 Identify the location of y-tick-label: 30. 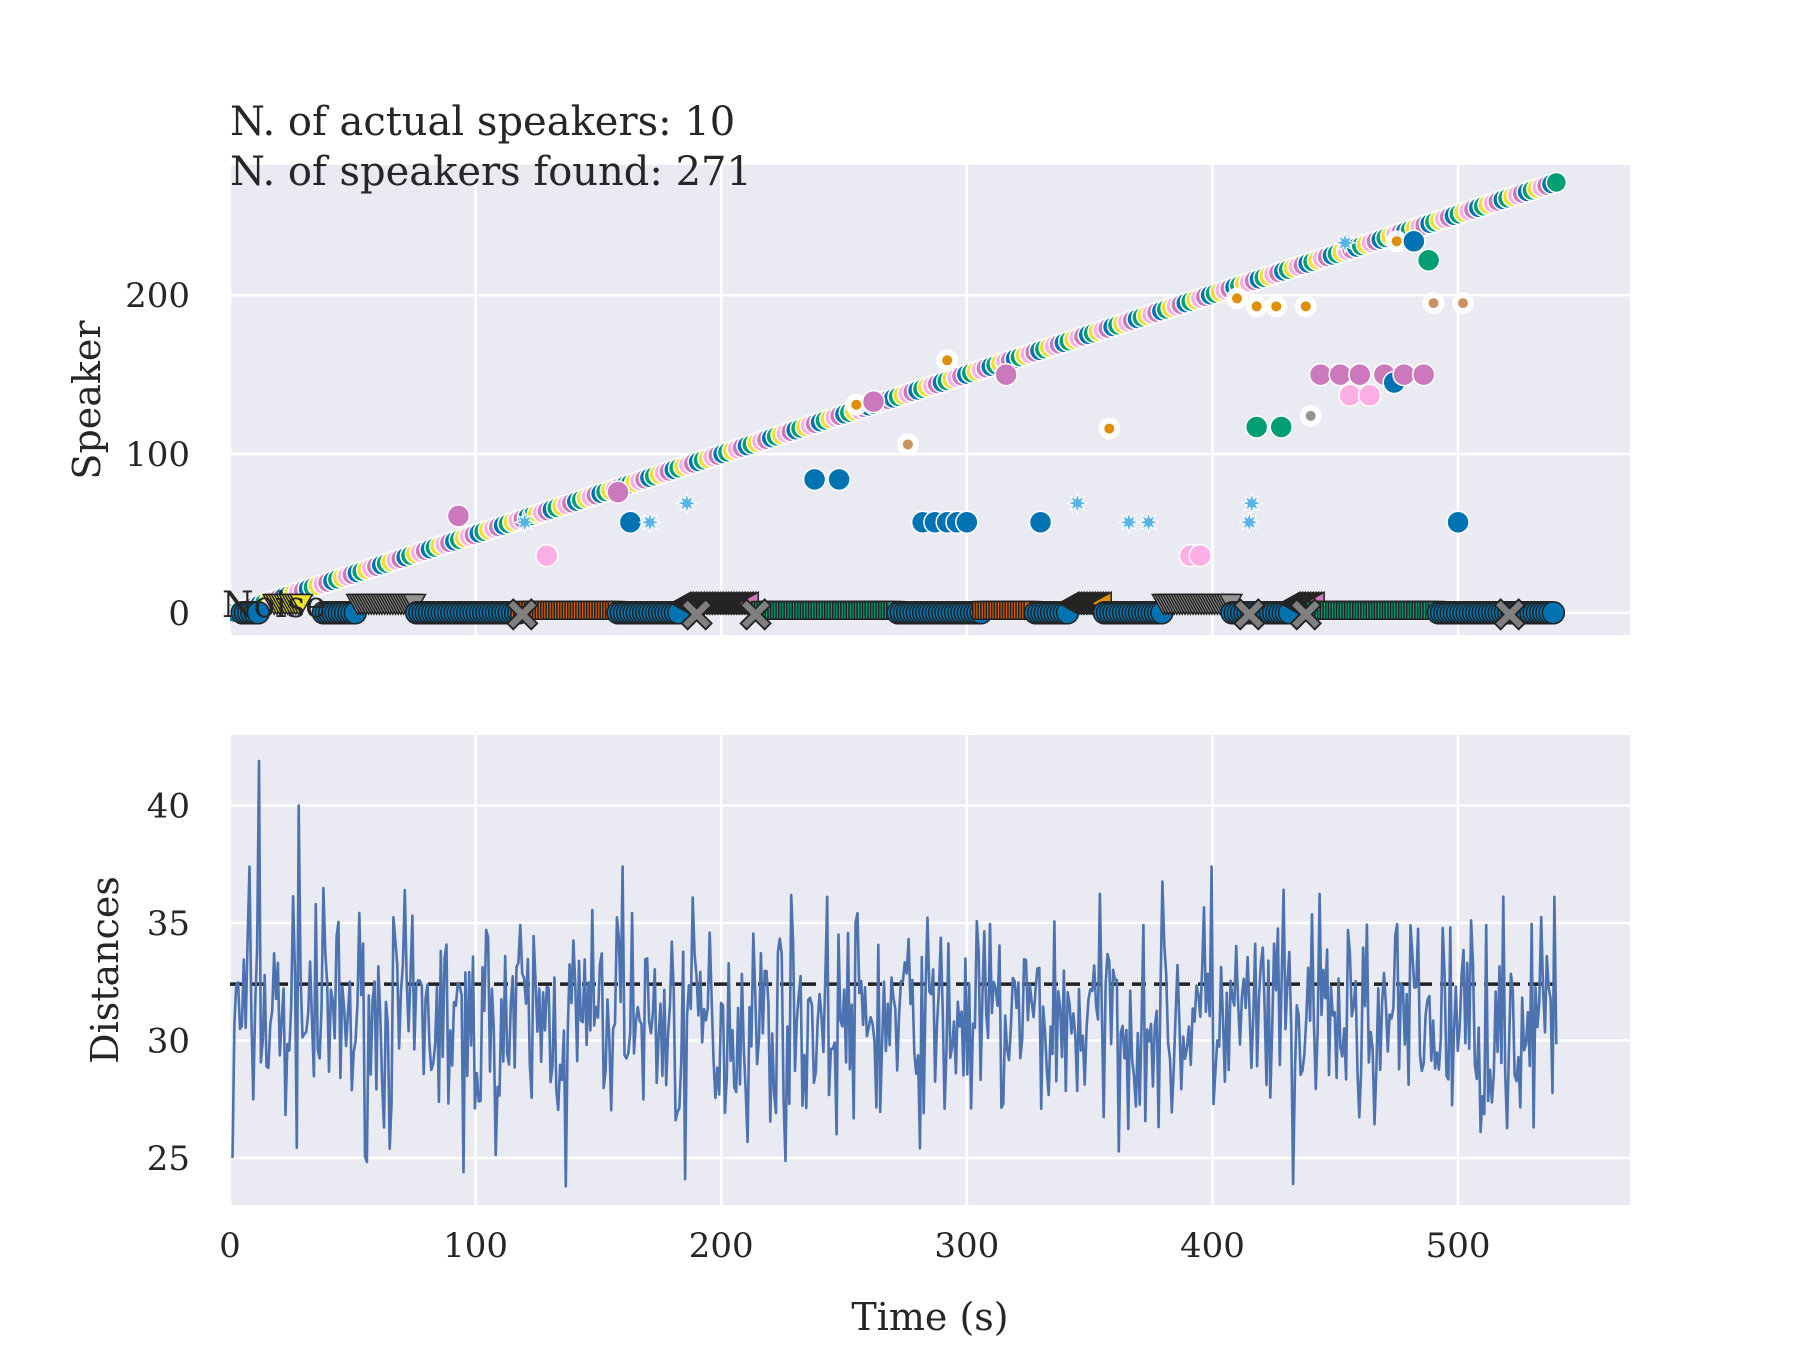
(168, 1042).